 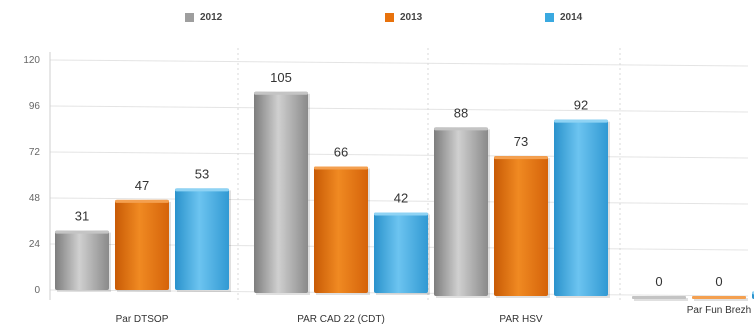 I want to click on x-tick-label-0: Par DTSOP, so click(x=142, y=319).